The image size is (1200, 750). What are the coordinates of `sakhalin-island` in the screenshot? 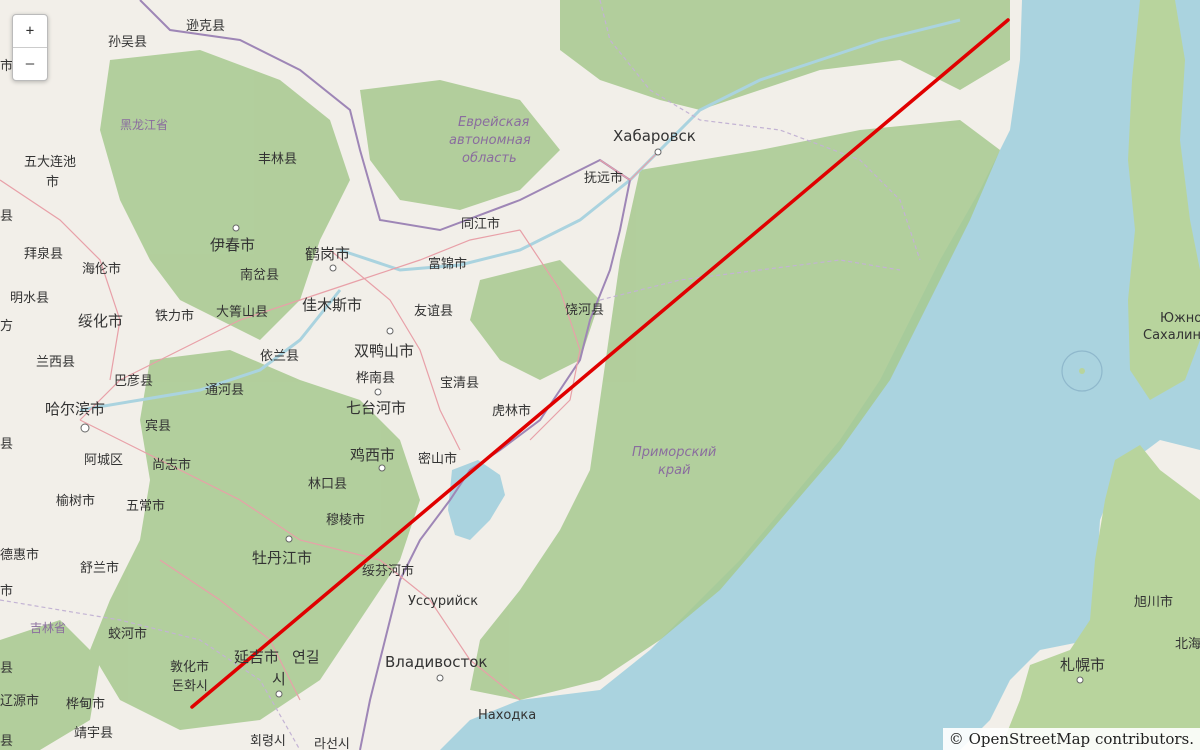 It's located at (1164, 200).